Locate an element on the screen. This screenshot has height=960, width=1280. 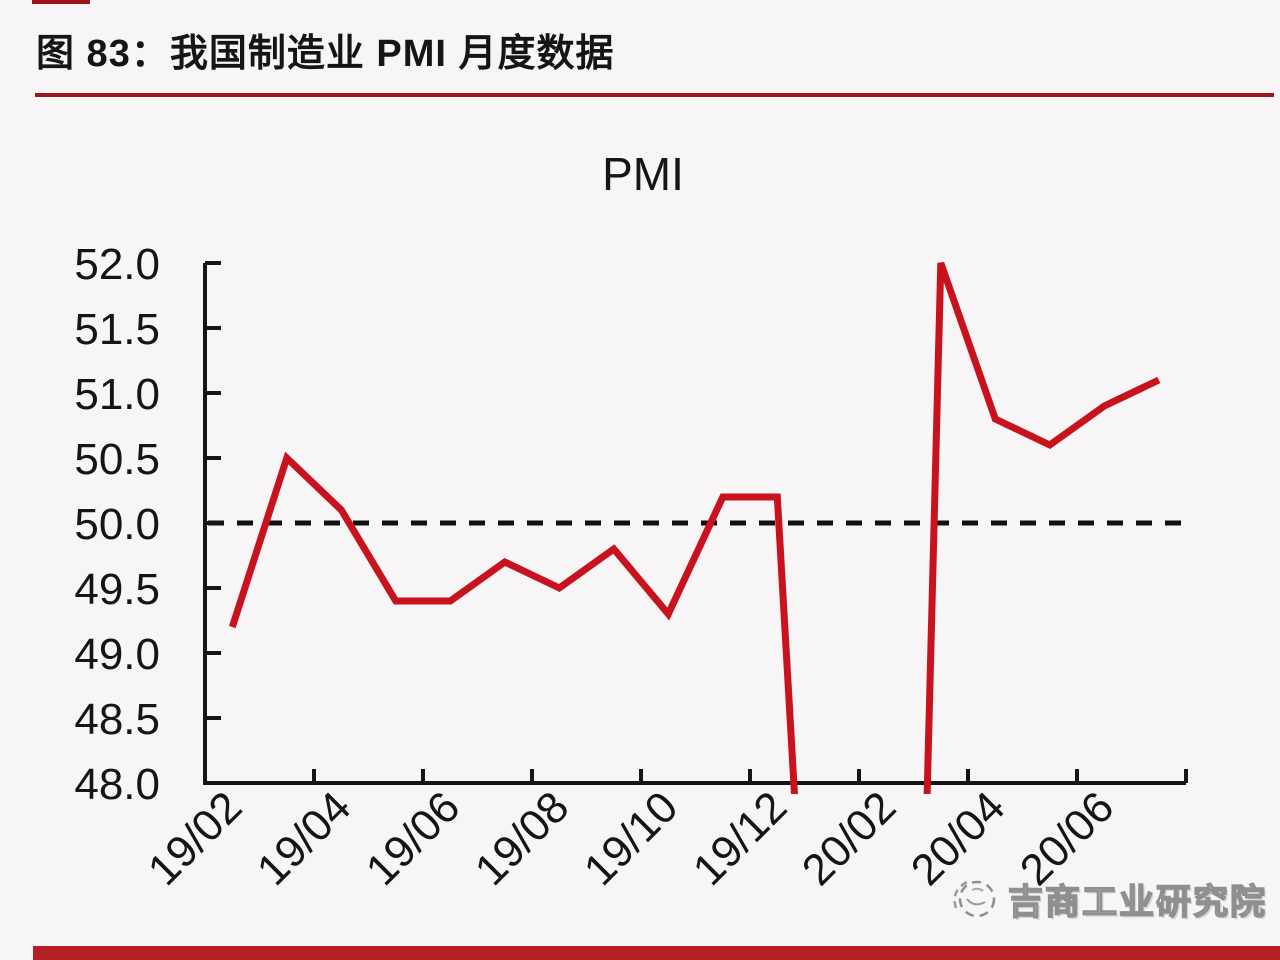
x-tick-label: 19/10 is located at coordinates (631, 838).